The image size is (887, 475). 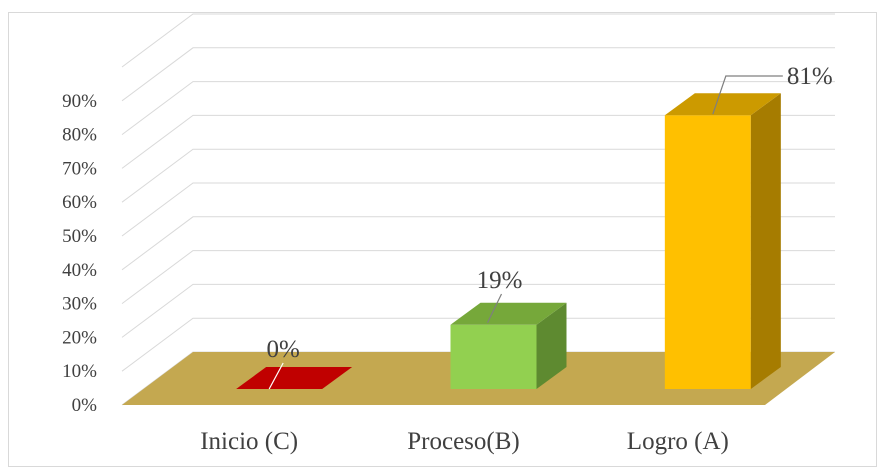 What do you see at coordinates (79, 253) in the screenshot?
I see `y-axis-ticks: 0% 10% 20% 30% 40% 50% 60% 70% 80% 90%` at bounding box center [79, 253].